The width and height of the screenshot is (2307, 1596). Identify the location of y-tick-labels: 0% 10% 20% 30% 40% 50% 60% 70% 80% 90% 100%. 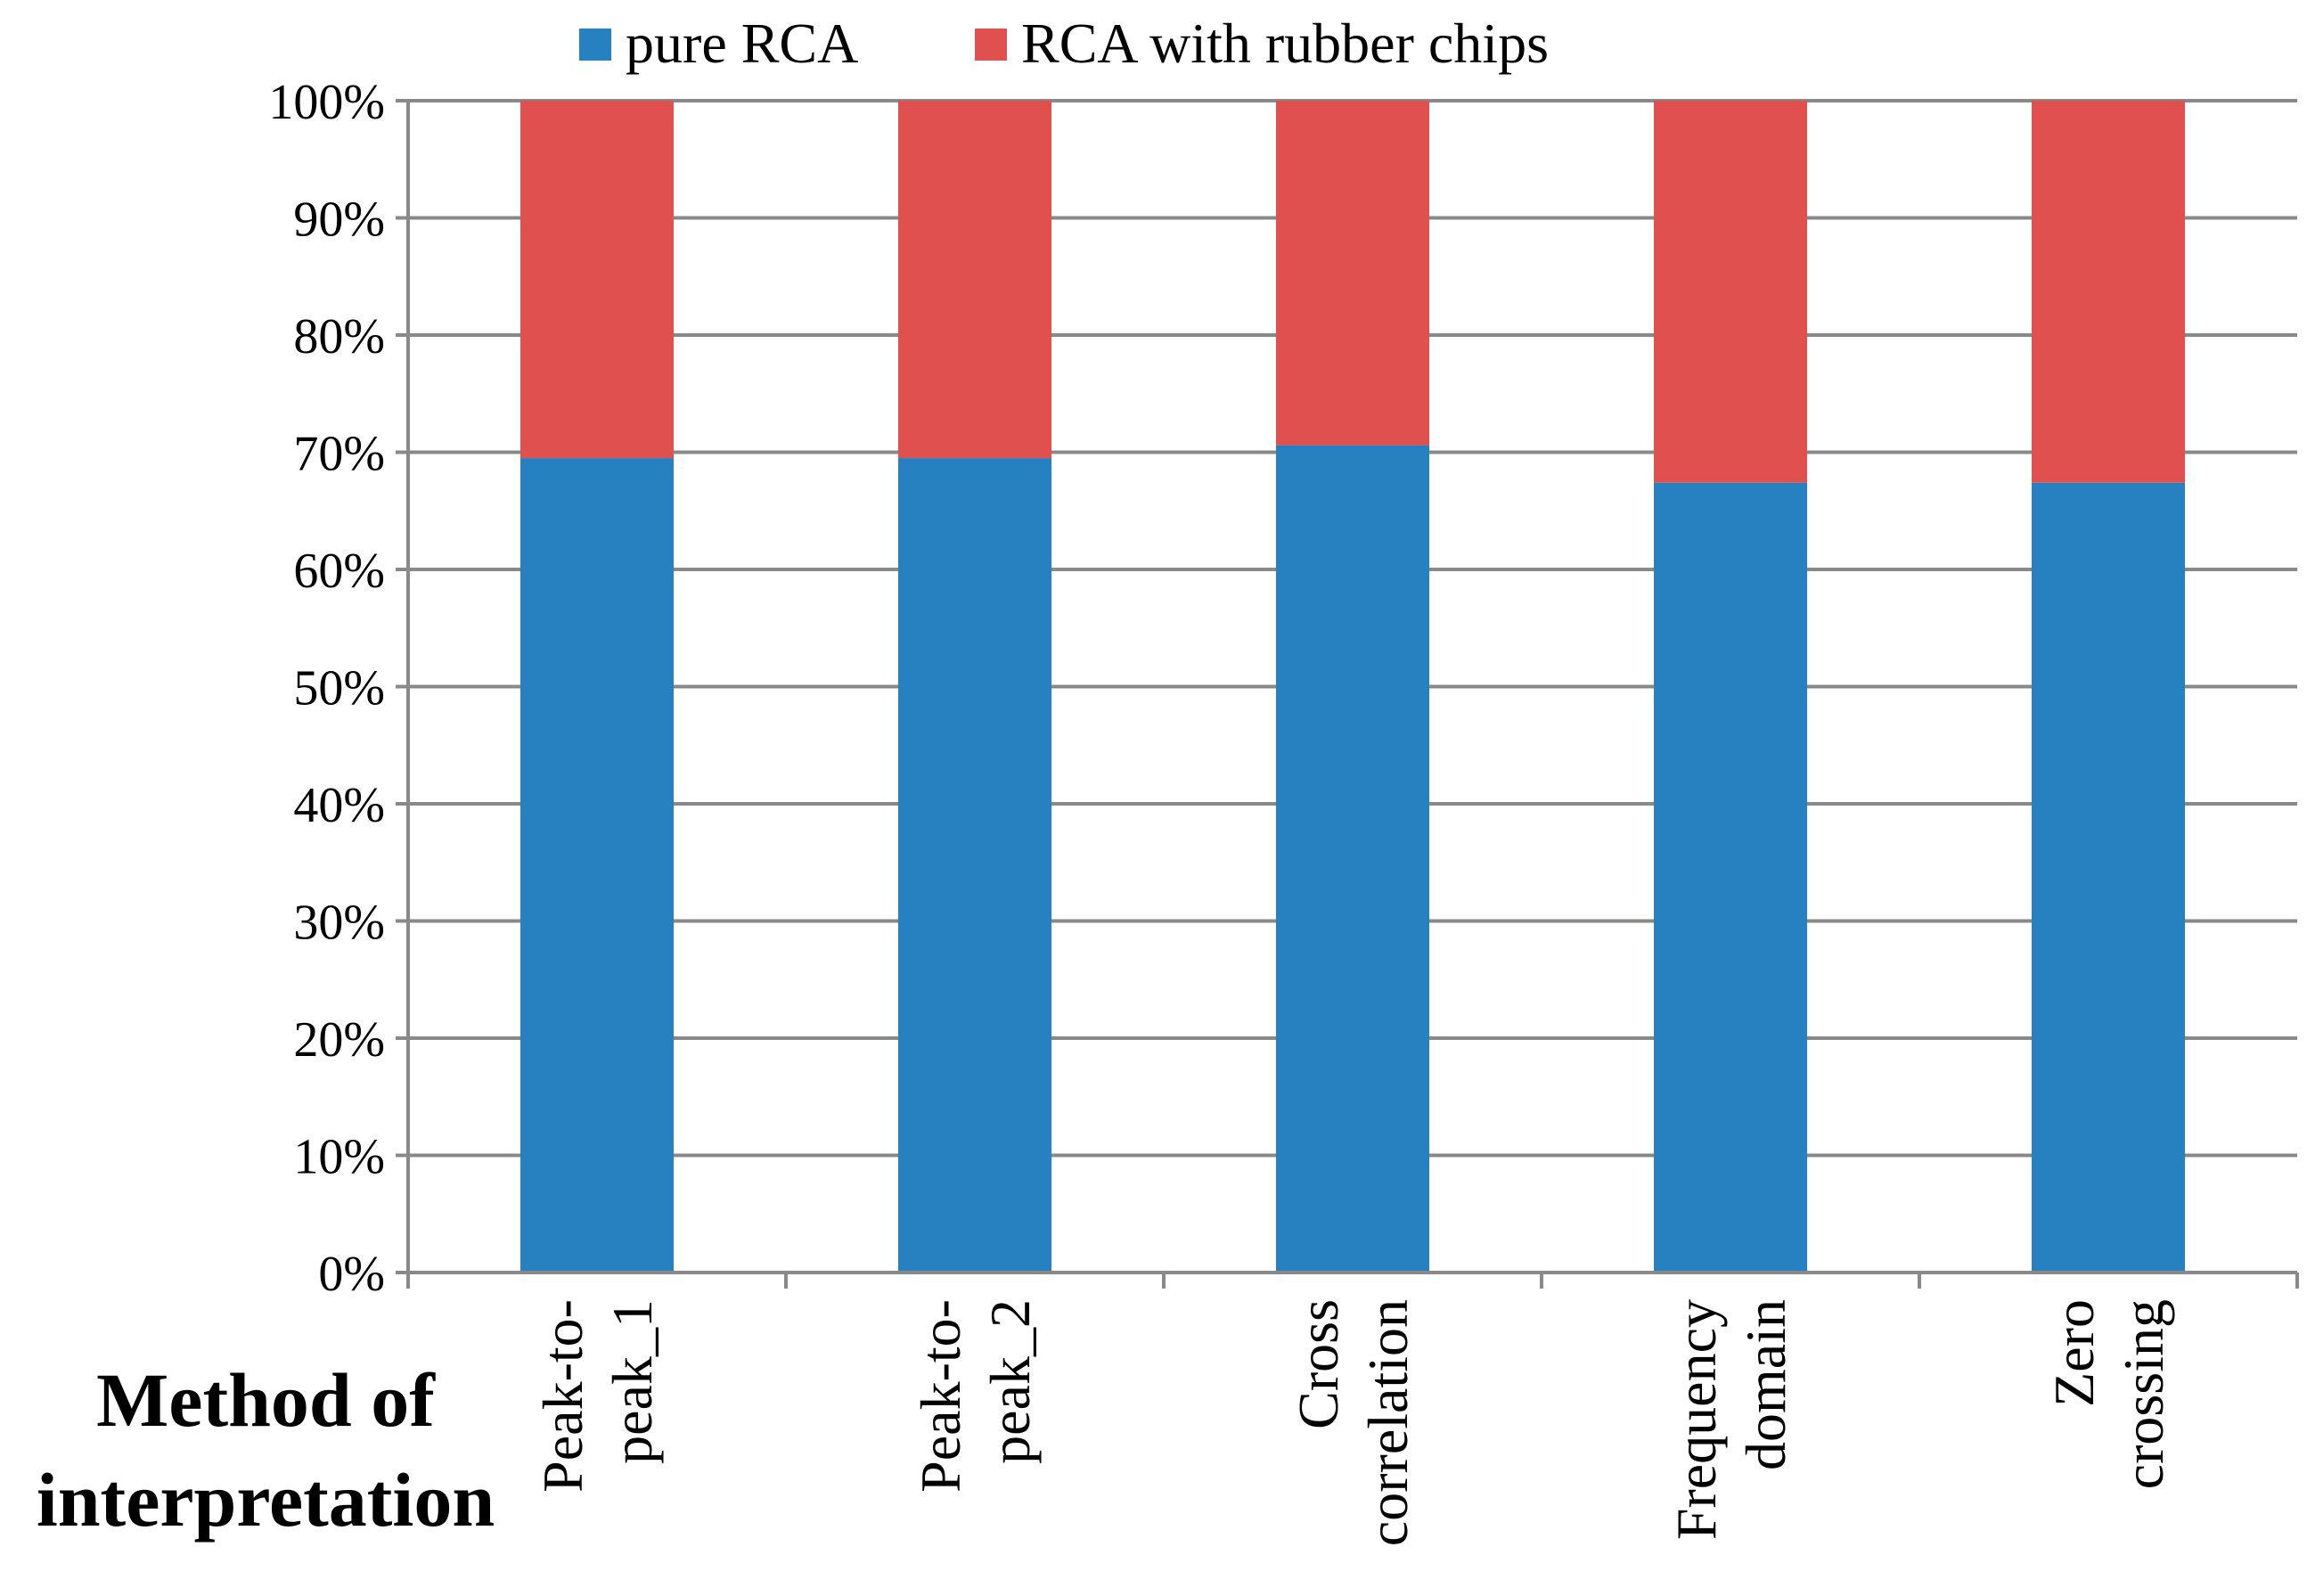
(326, 688).